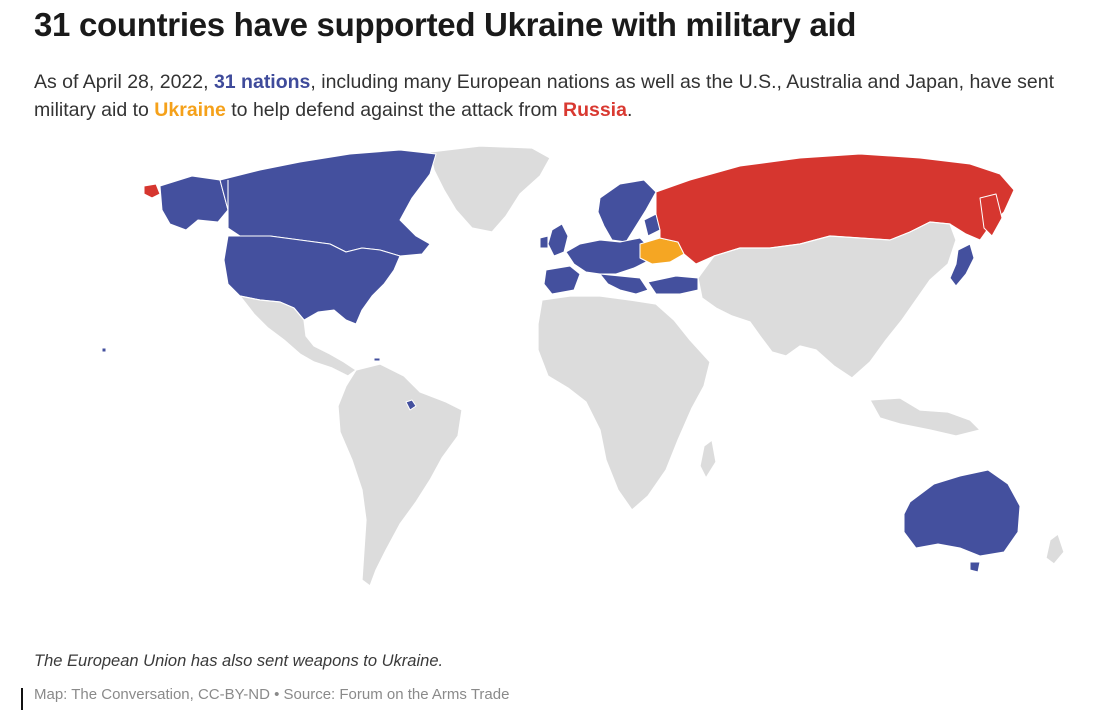  What do you see at coordinates (608, 256) in the screenshot?
I see `region-western-central-europe` at bounding box center [608, 256].